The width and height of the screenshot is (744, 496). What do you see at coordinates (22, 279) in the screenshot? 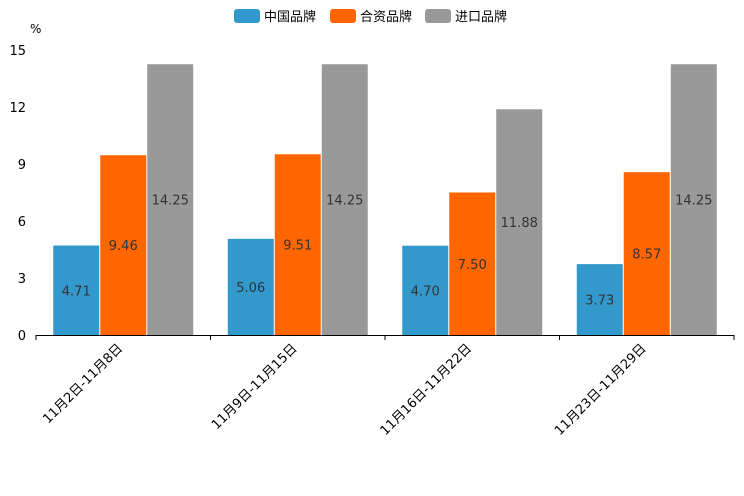
I see `y-tick-label: 3` at bounding box center [22, 279].